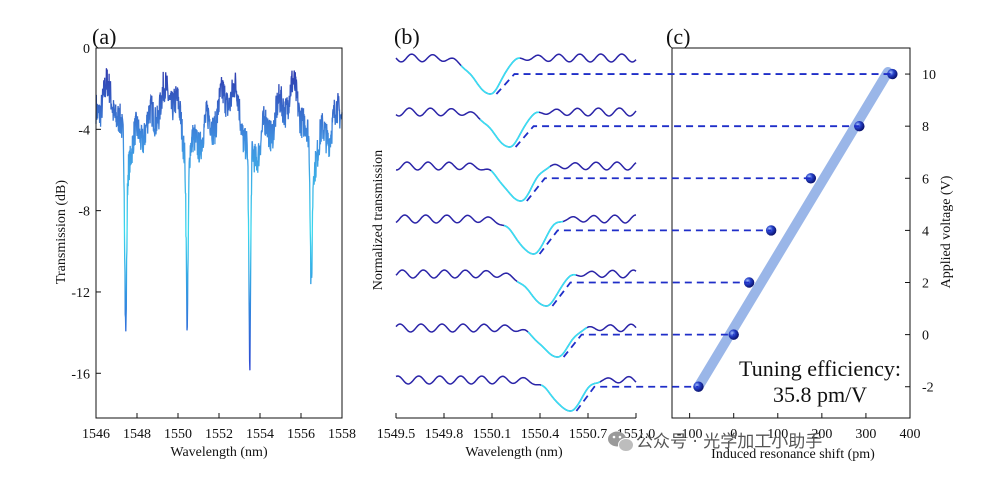  What do you see at coordinates (96, 434) in the screenshot?
I see `x-tick-label: 1546` at bounding box center [96, 434].